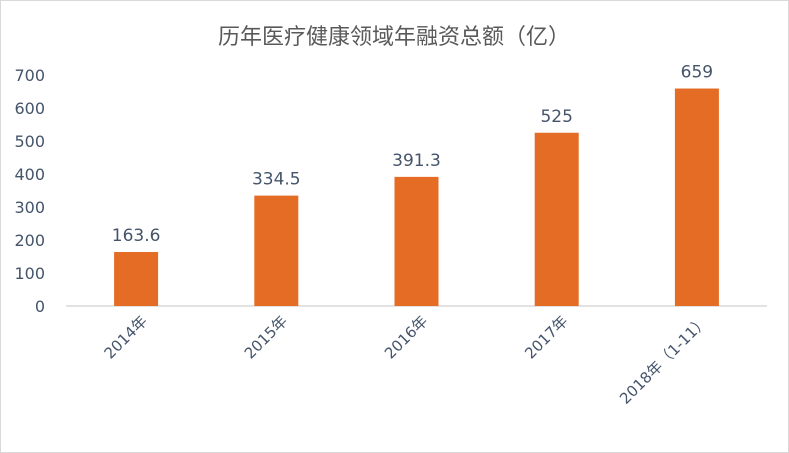  What do you see at coordinates (416, 161) in the screenshot?
I see `data-label: 391.3` at bounding box center [416, 161].